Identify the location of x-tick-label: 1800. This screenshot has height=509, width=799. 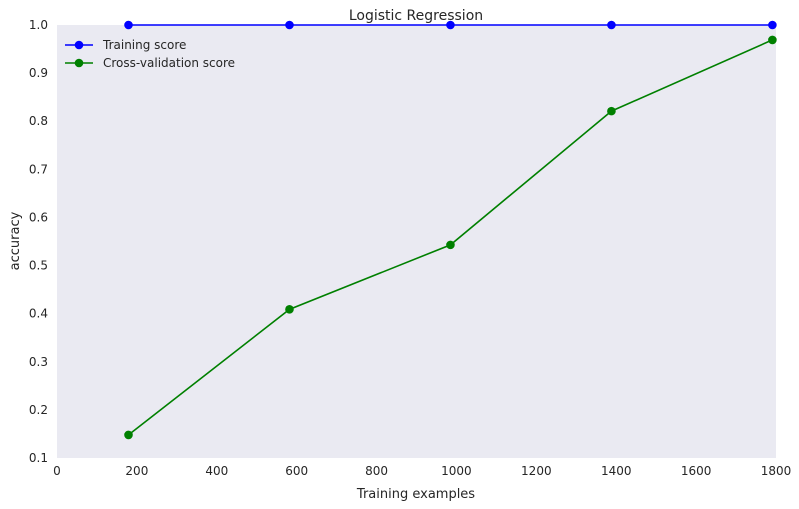
(776, 471).